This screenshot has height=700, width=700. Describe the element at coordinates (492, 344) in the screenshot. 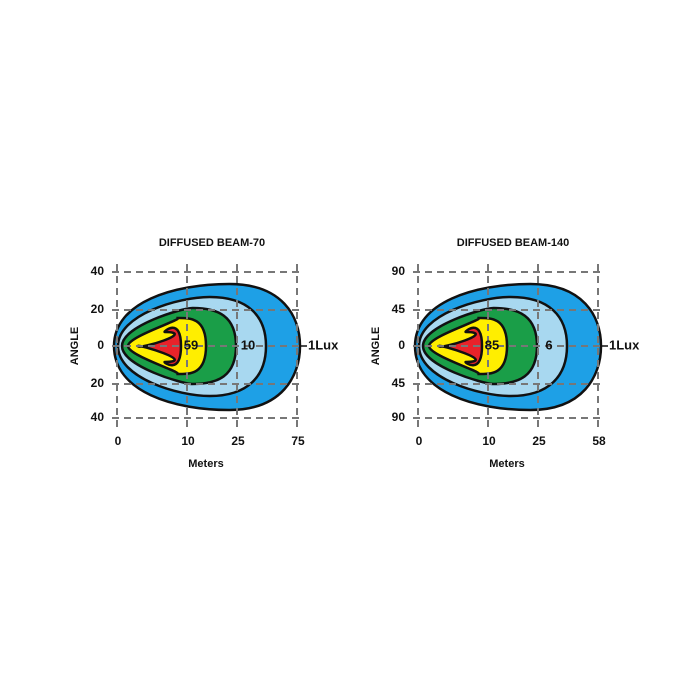

I see `zone-label: 85` at that location.